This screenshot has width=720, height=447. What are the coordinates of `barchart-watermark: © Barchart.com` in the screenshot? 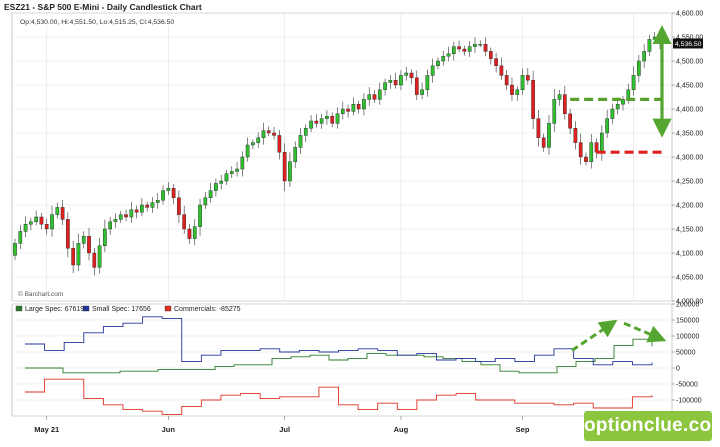 It's located at (40, 294).